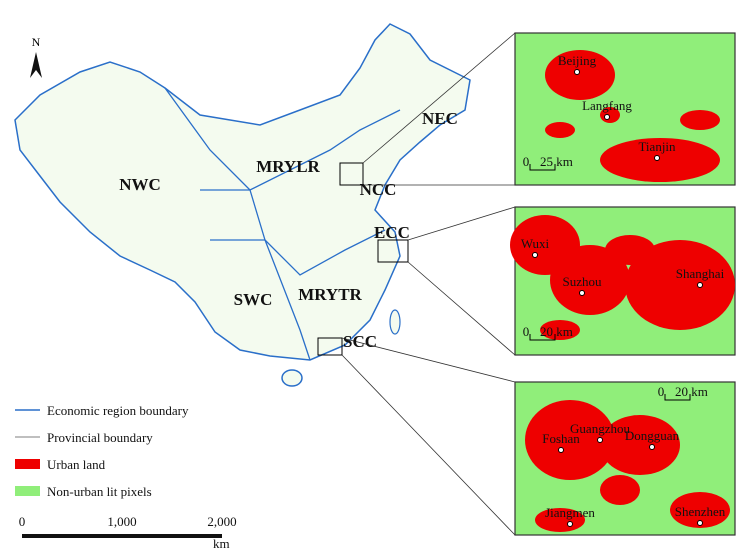 The width and height of the screenshot is (750, 554). Describe the element at coordinates (27, 452) in the screenshot. I see `legend` at that location.